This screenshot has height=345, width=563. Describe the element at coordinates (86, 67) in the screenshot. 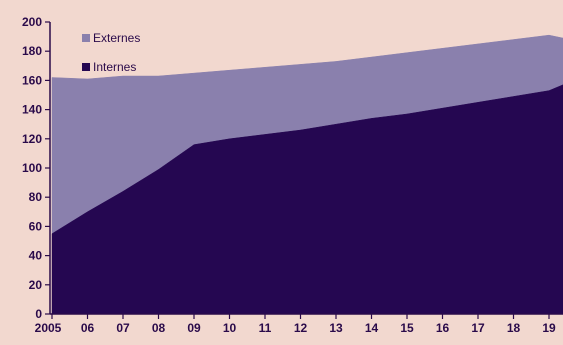

I see `legend-swatch-internes` at that location.